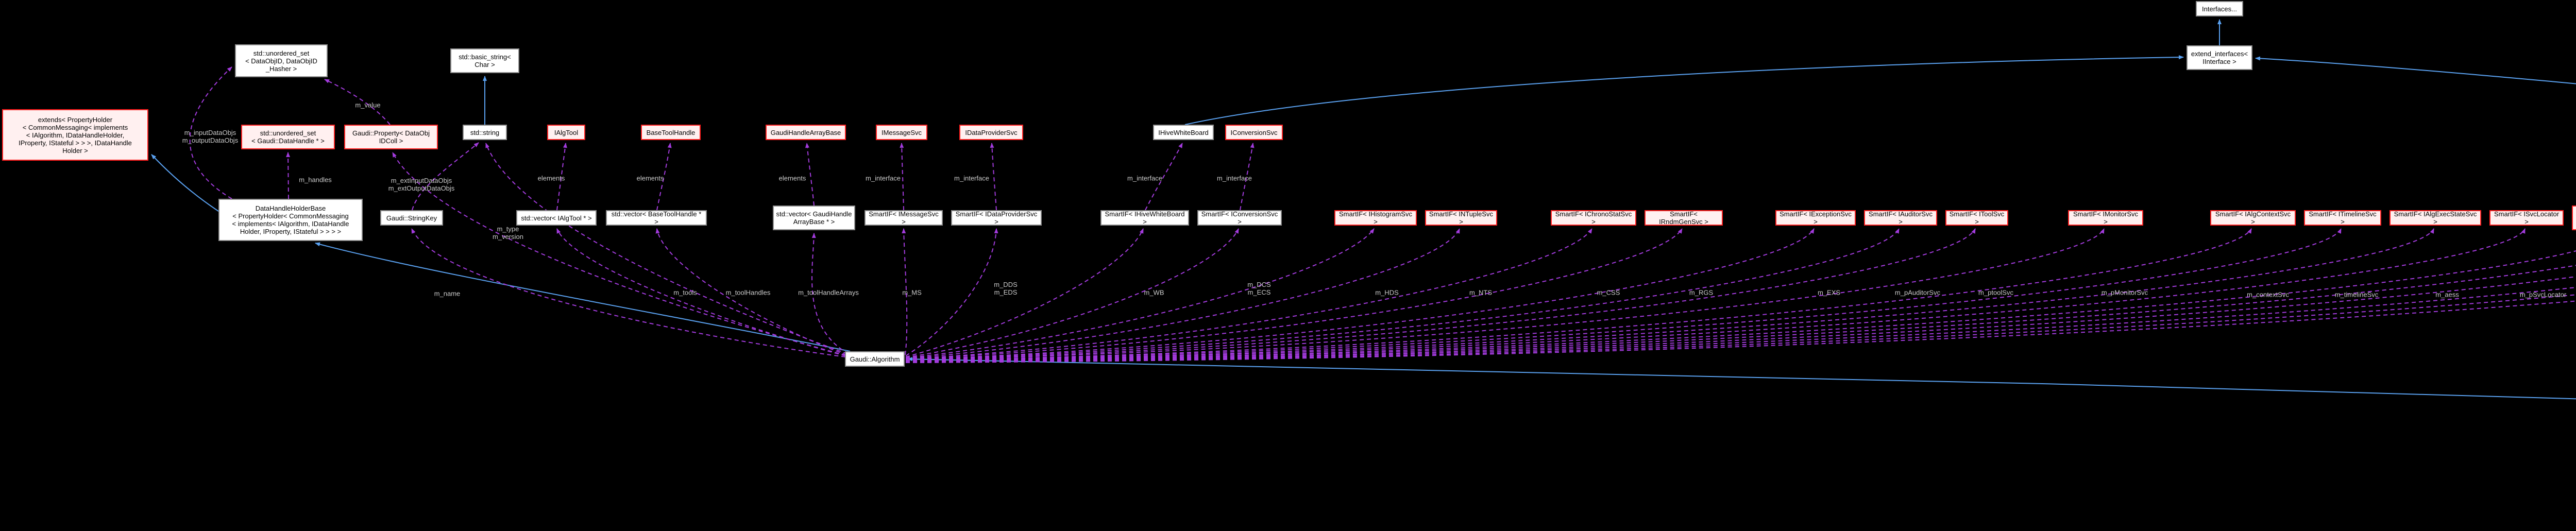 This screenshot has height=531, width=2576. Describe the element at coordinates (1461, 218) in the screenshot. I see `node-sif-intuplesvc: SmartIF< INTupleSvc >` at that location.